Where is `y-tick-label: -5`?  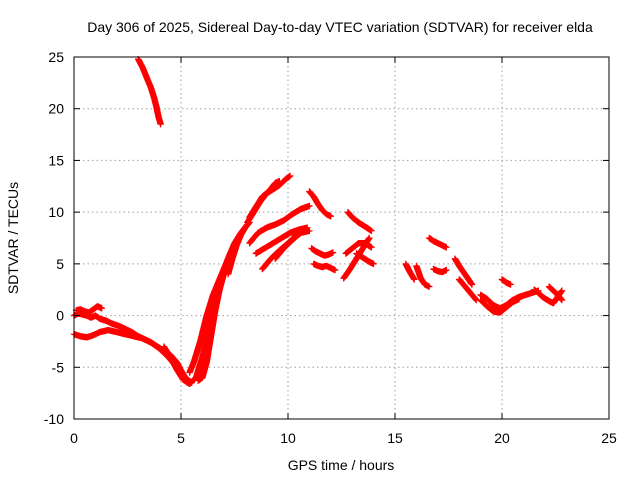
y-tick-label: -5 is located at coordinates (58, 367).